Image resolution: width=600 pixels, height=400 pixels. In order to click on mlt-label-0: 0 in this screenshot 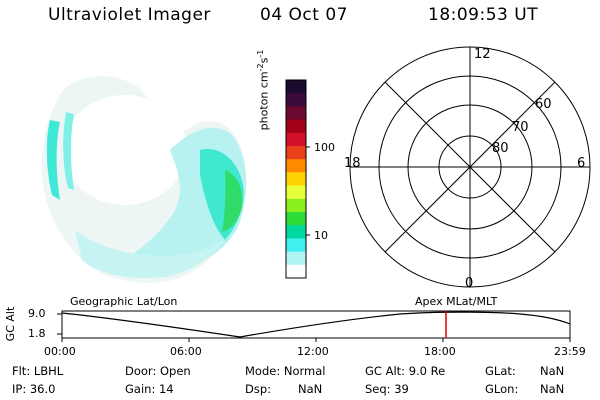, I will do `click(469, 283)`.